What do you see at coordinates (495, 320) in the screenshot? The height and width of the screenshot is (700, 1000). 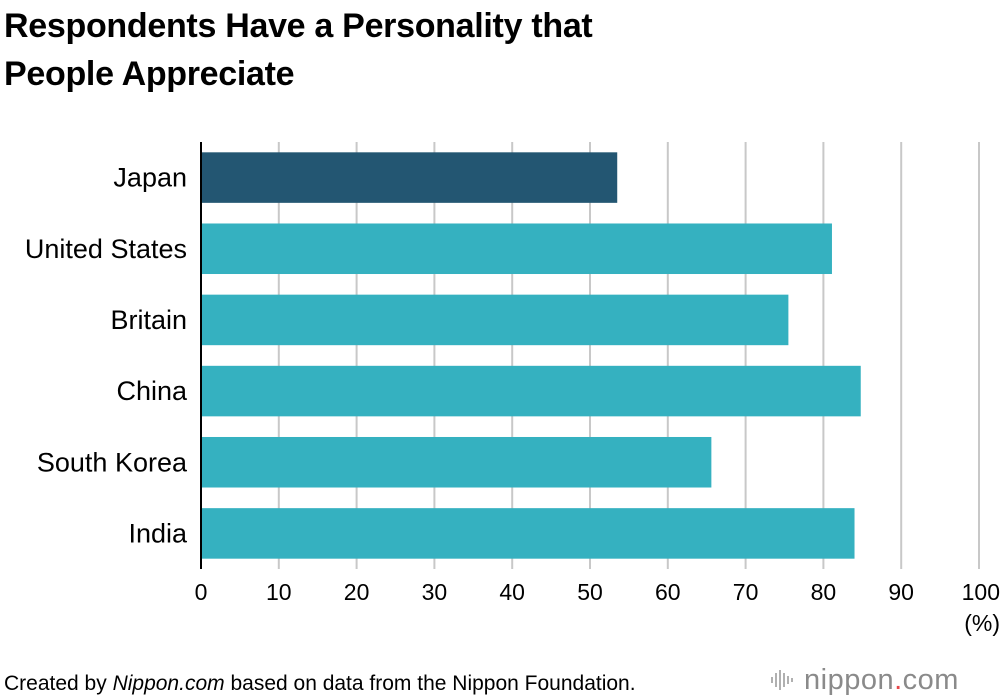 I see `bar-britain` at bounding box center [495, 320].